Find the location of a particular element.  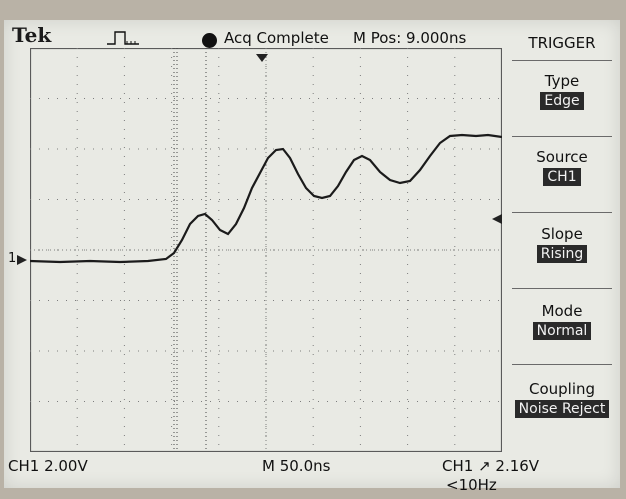

menu-item-coupling: Coupling Noise Reject is located at coordinates (562, 409).